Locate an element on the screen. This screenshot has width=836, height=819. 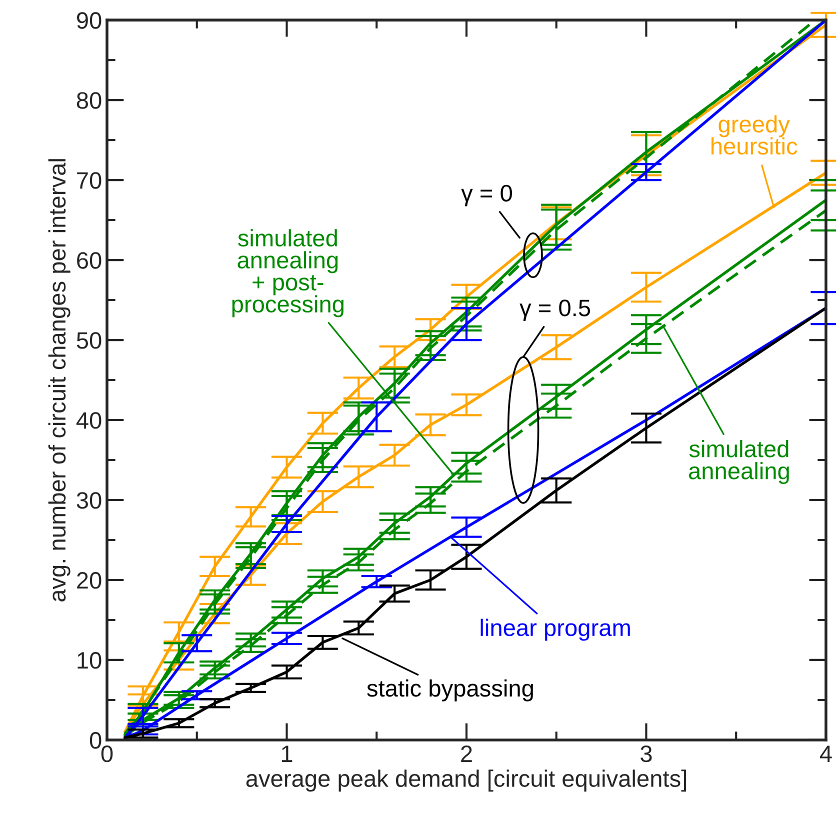
y-axis-title: avg. number of circuit changes per interval is located at coordinates (59, 380).